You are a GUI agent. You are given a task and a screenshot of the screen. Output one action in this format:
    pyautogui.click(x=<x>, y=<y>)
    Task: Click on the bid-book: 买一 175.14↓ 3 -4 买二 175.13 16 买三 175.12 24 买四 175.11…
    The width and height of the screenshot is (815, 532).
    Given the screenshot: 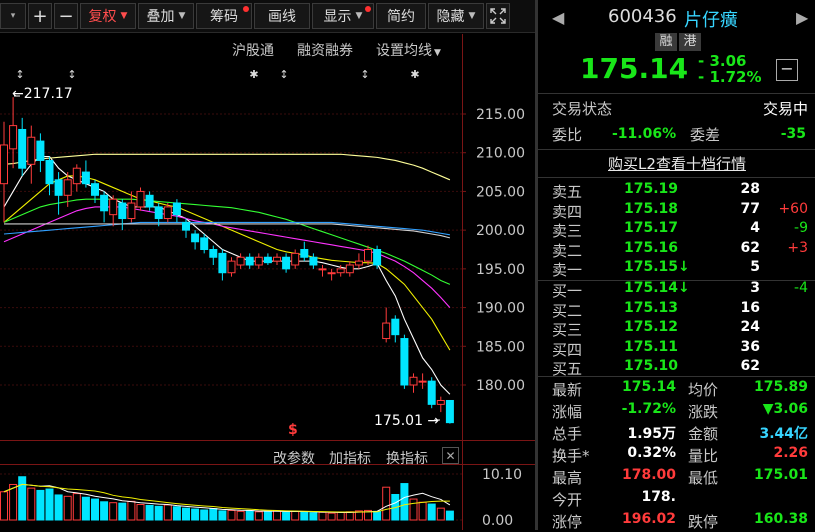 What is the action you would take?
    pyautogui.click(x=676, y=330)
    